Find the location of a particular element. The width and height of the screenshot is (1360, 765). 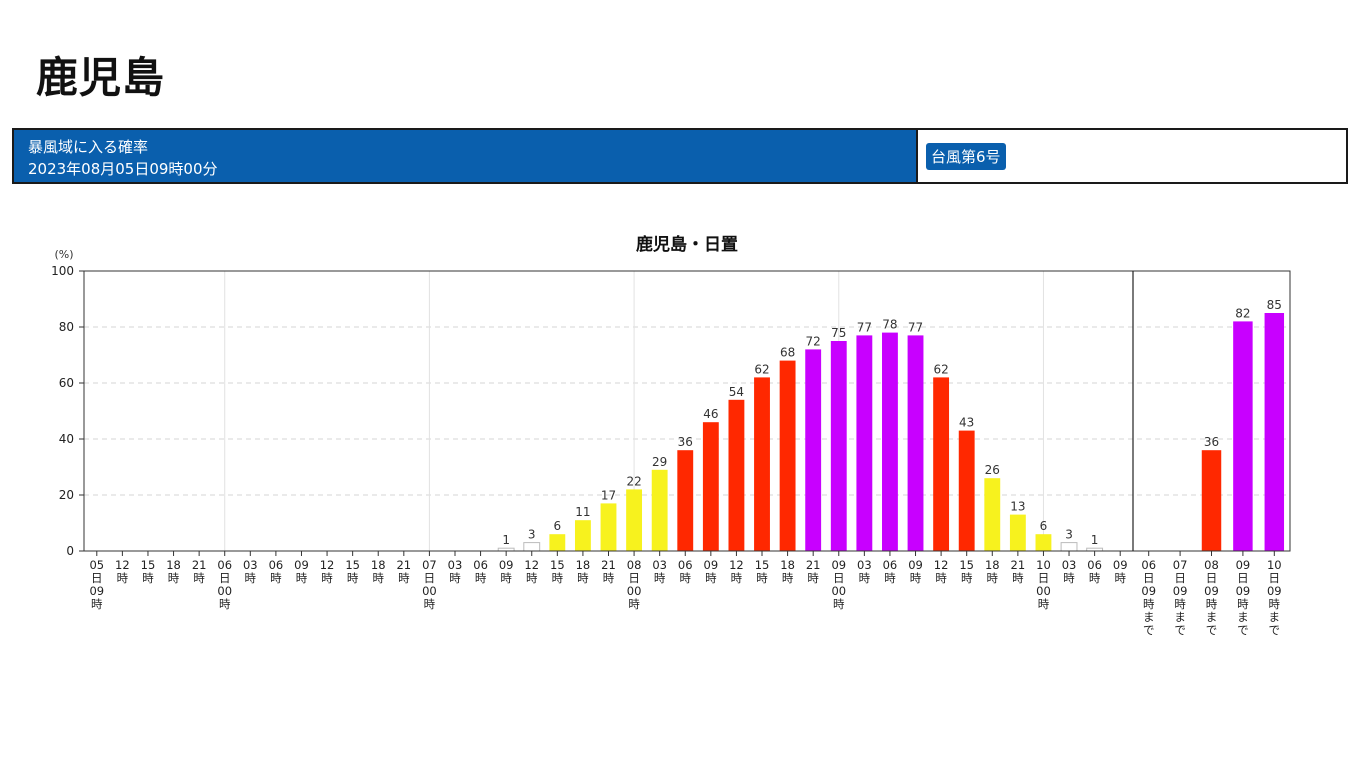

probability-label: 暴風域に入る確率 is located at coordinates (88, 147).